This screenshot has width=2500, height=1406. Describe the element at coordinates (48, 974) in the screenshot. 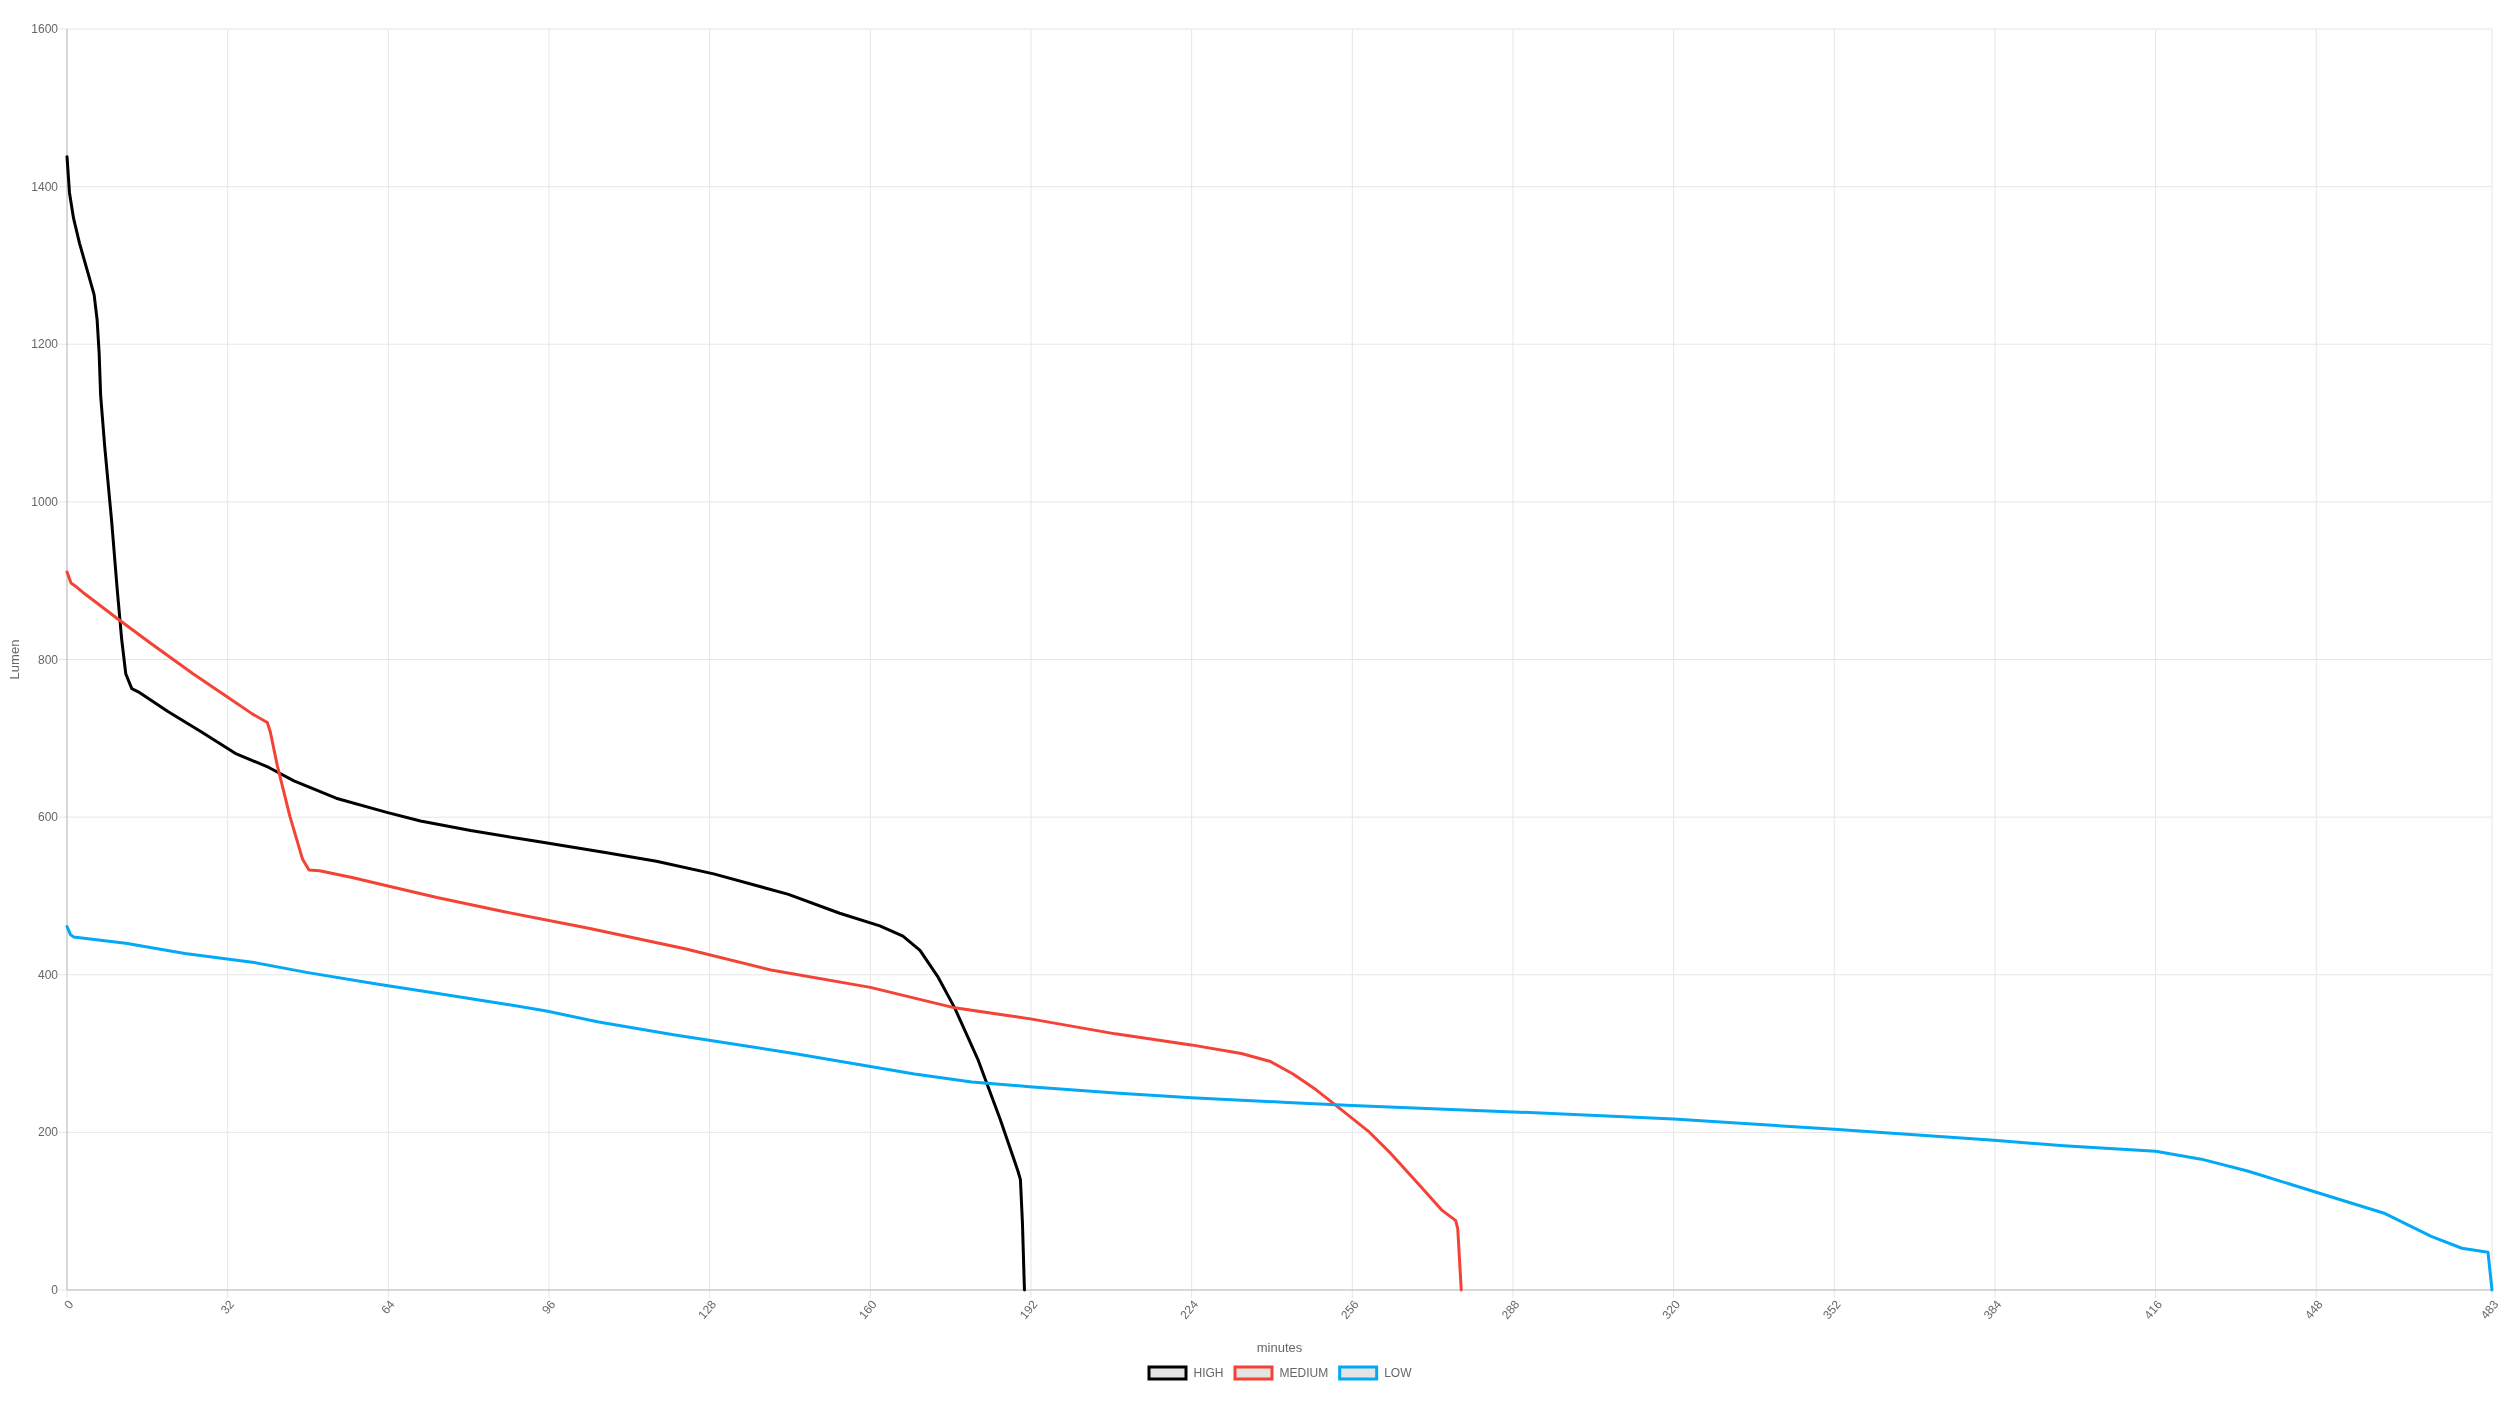

I see `y-tick-label: 400` at that location.